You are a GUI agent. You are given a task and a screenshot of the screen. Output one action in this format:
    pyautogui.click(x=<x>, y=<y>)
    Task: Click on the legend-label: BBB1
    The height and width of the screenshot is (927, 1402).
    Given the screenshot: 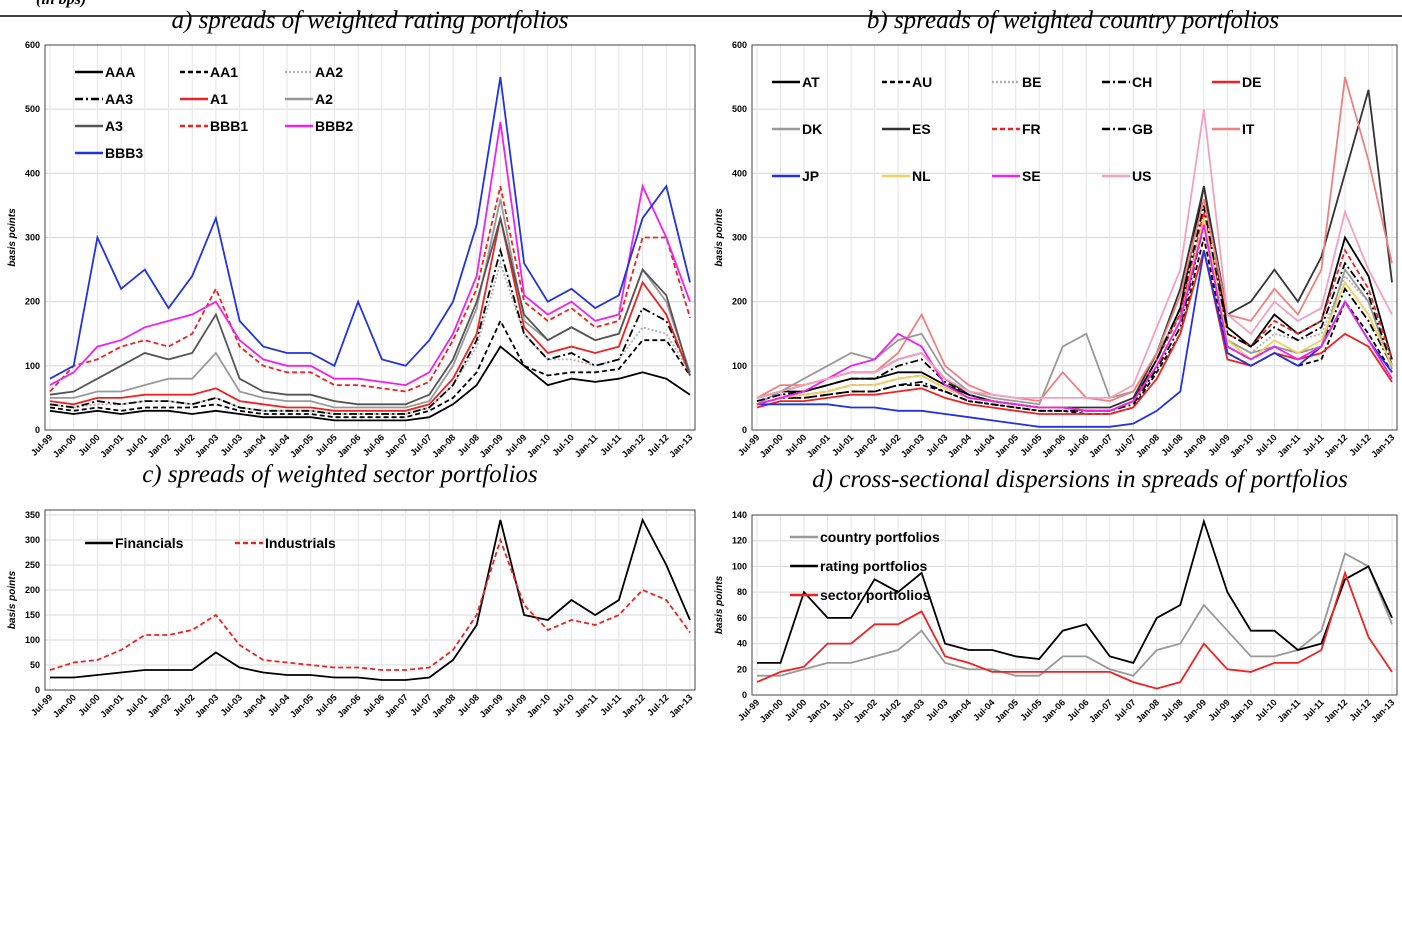 What is the action you would take?
    pyautogui.click(x=229, y=126)
    